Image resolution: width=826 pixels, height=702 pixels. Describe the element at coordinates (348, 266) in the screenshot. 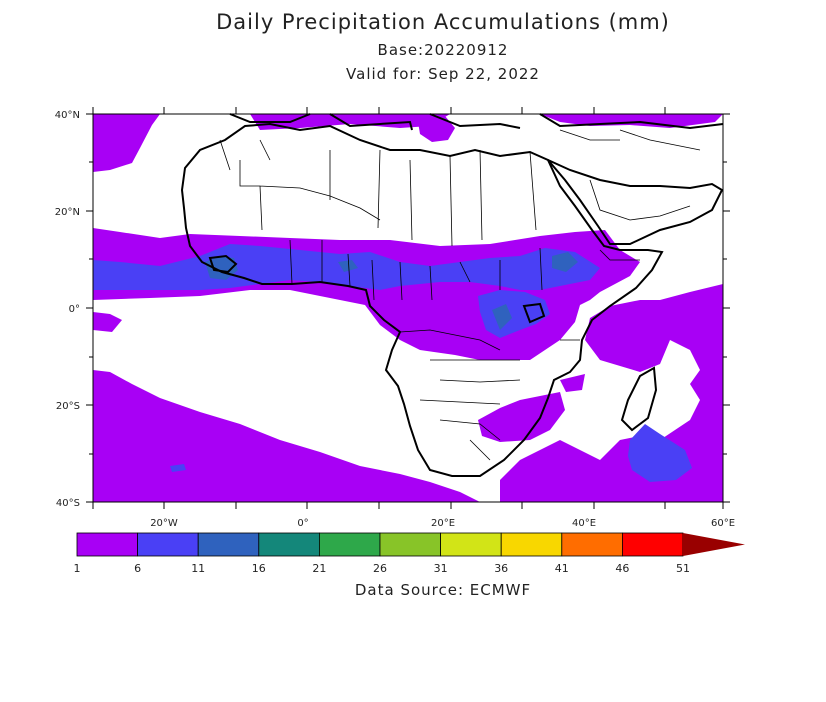

I see `rain-region-nigeria-core` at that location.